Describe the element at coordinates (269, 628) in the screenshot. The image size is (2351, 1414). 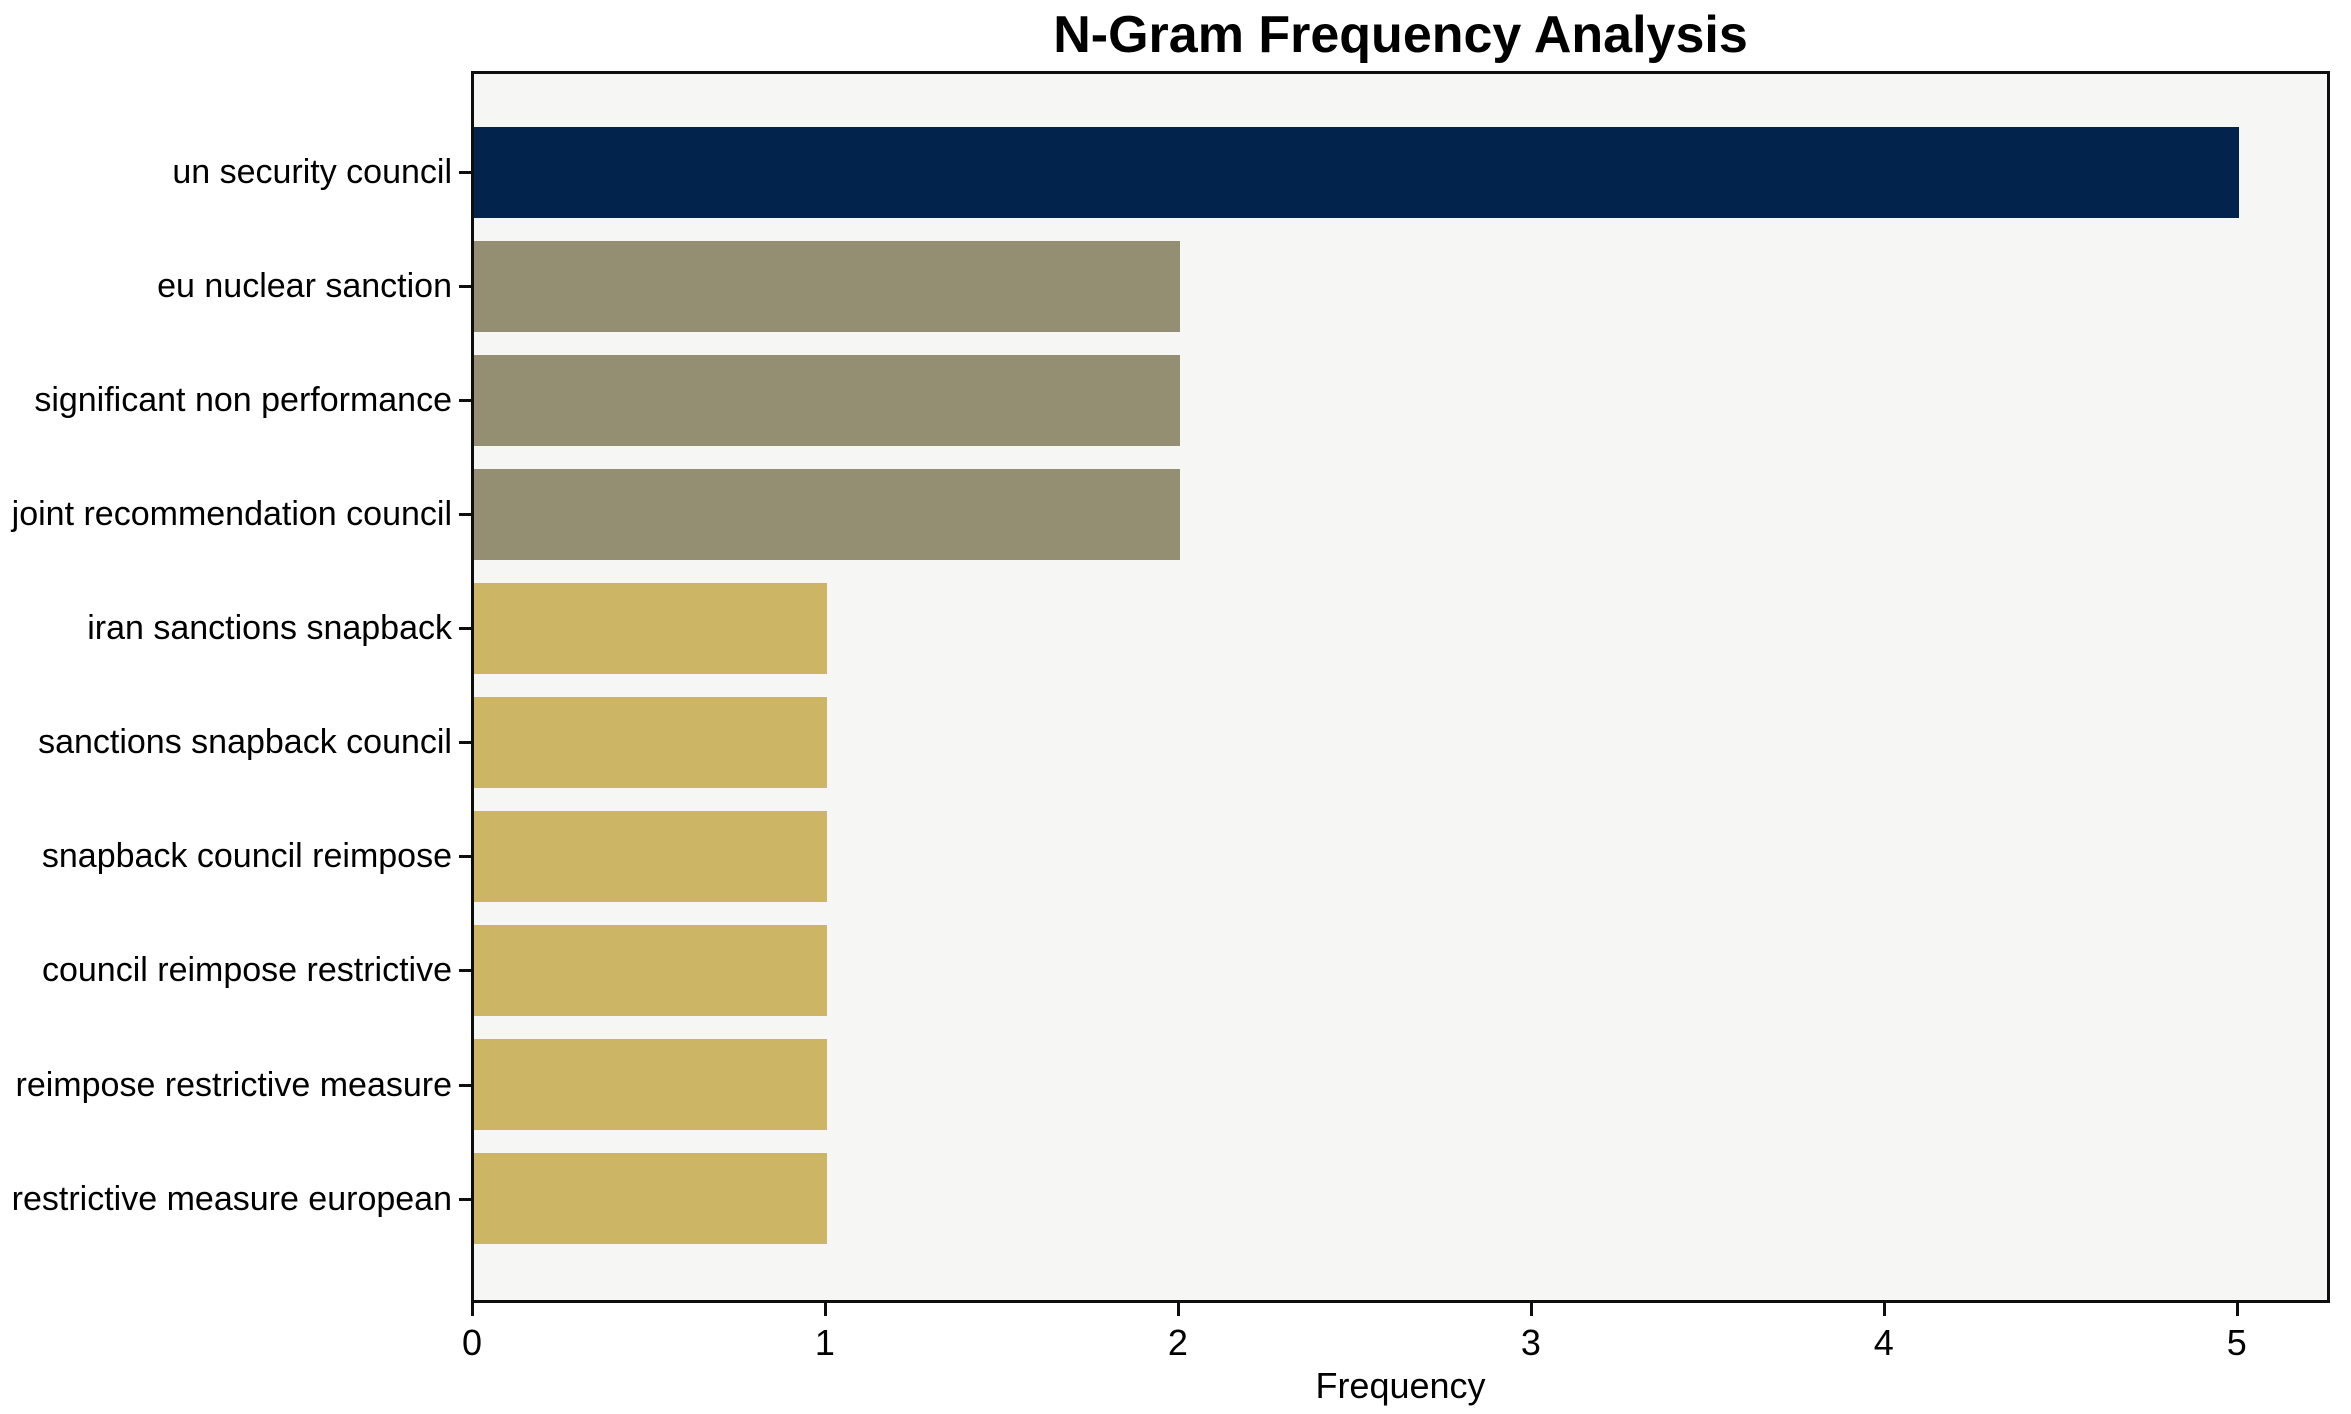
I see `y-tick-label: iran sanctions snapback` at that location.